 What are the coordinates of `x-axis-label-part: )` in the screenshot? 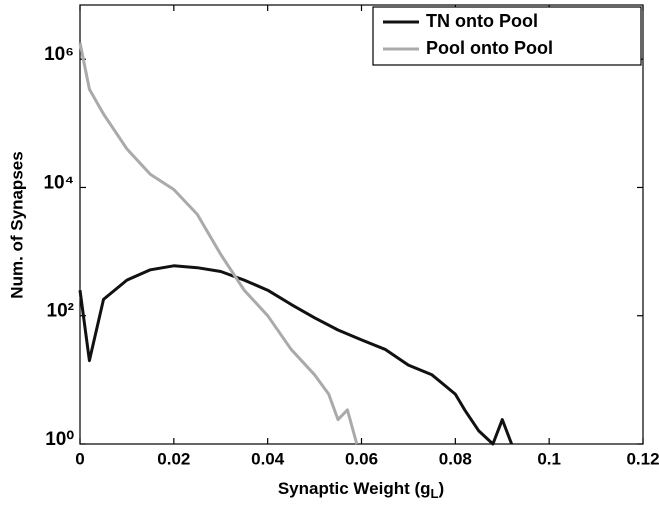 It's located at (441, 488).